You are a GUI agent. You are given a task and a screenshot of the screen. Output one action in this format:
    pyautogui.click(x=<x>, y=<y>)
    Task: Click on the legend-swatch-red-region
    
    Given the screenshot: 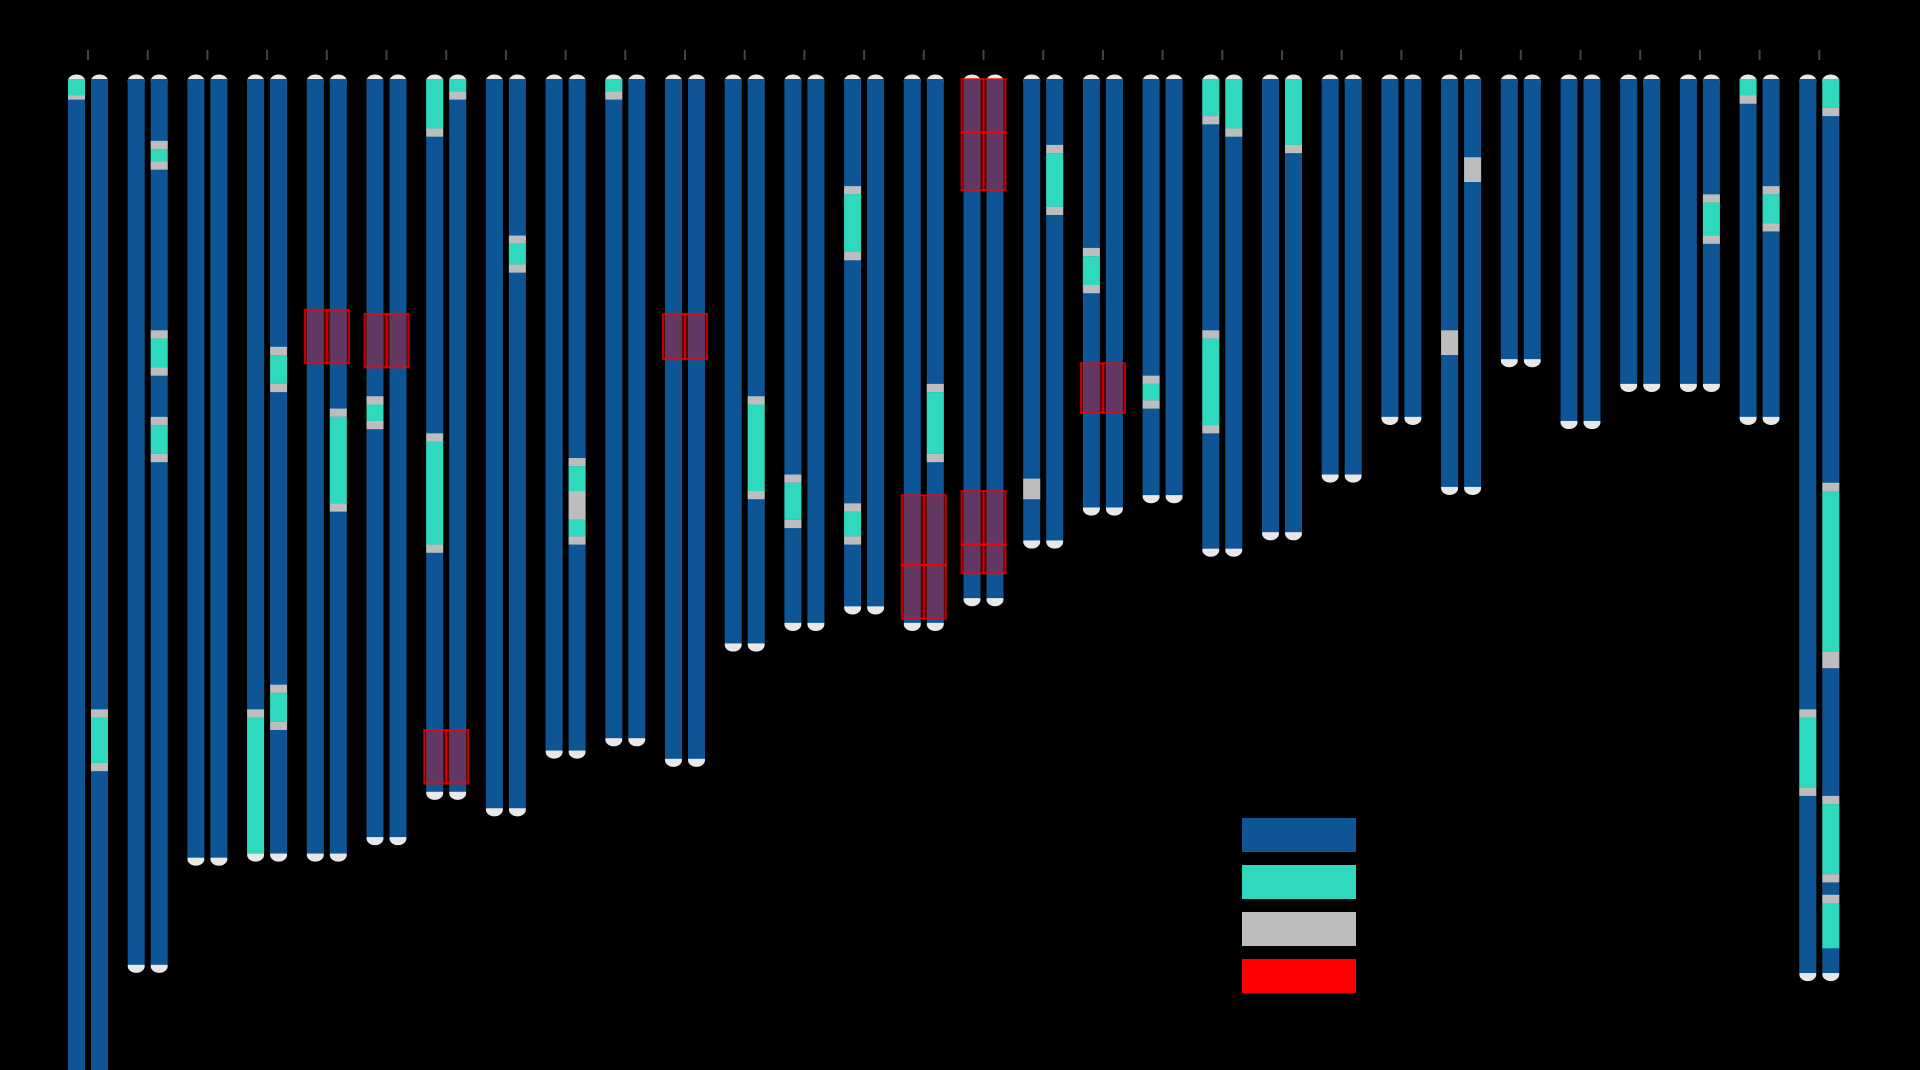 What is the action you would take?
    pyautogui.click(x=1299, y=976)
    